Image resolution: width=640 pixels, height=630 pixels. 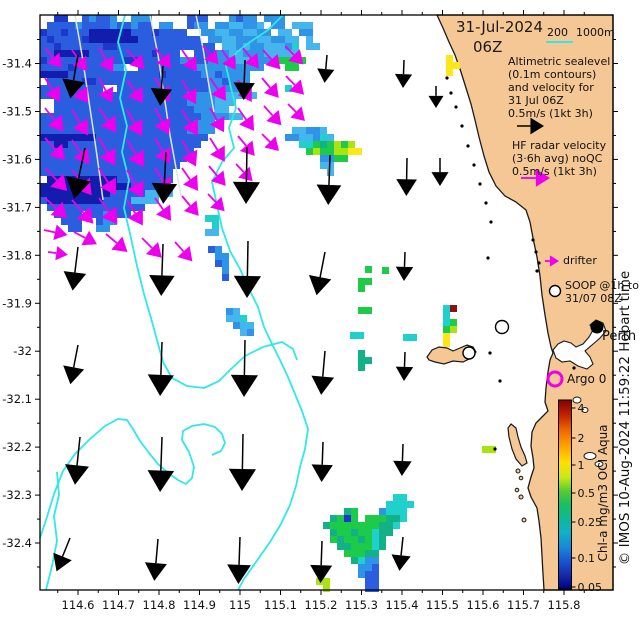 I want to click on y-tick-label: -32.4, so click(x=17, y=543).